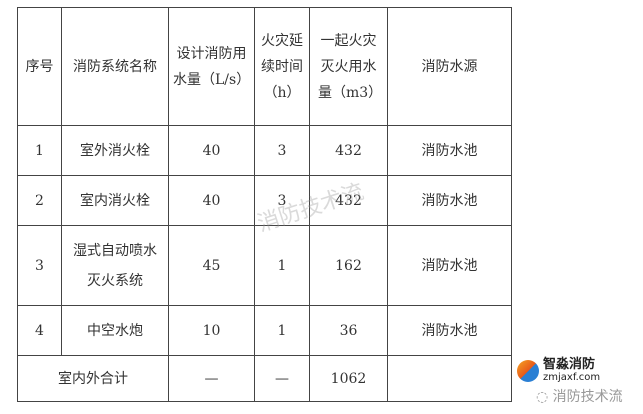  What do you see at coordinates (211, 66) in the screenshot?
I see `header-cell: 设计消防用水量（L/s）` at bounding box center [211, 66].